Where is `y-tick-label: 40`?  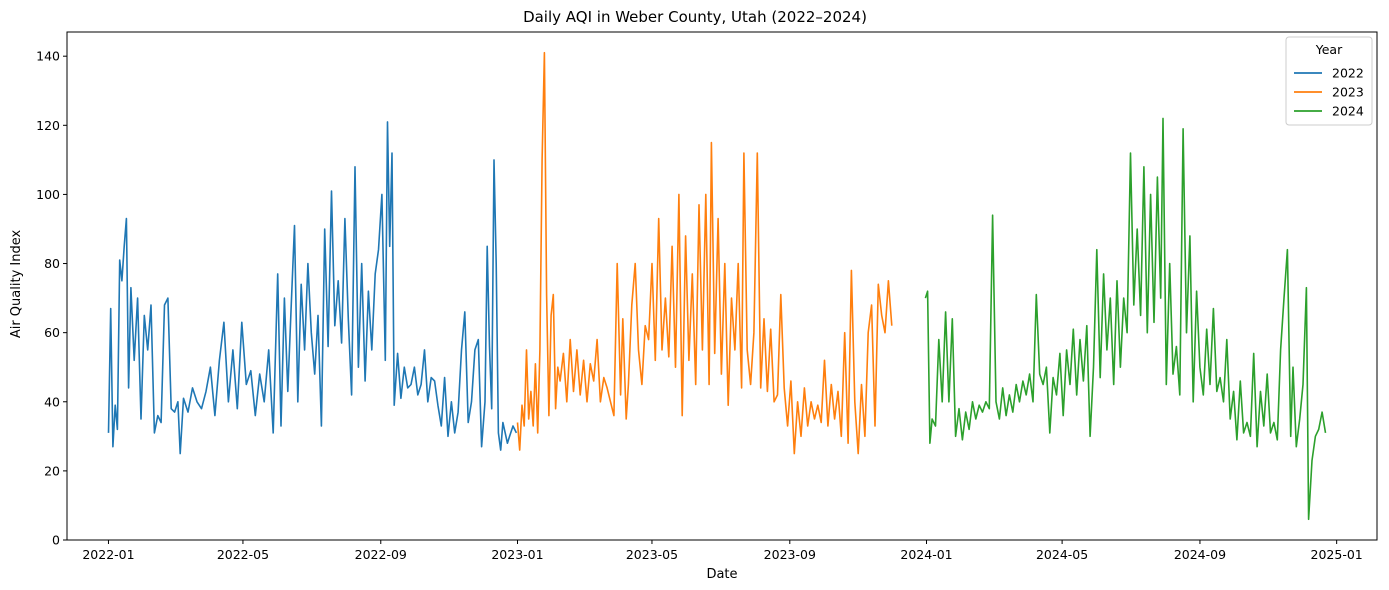 y-tick-label: 40 is located at coordinates (52, 401).